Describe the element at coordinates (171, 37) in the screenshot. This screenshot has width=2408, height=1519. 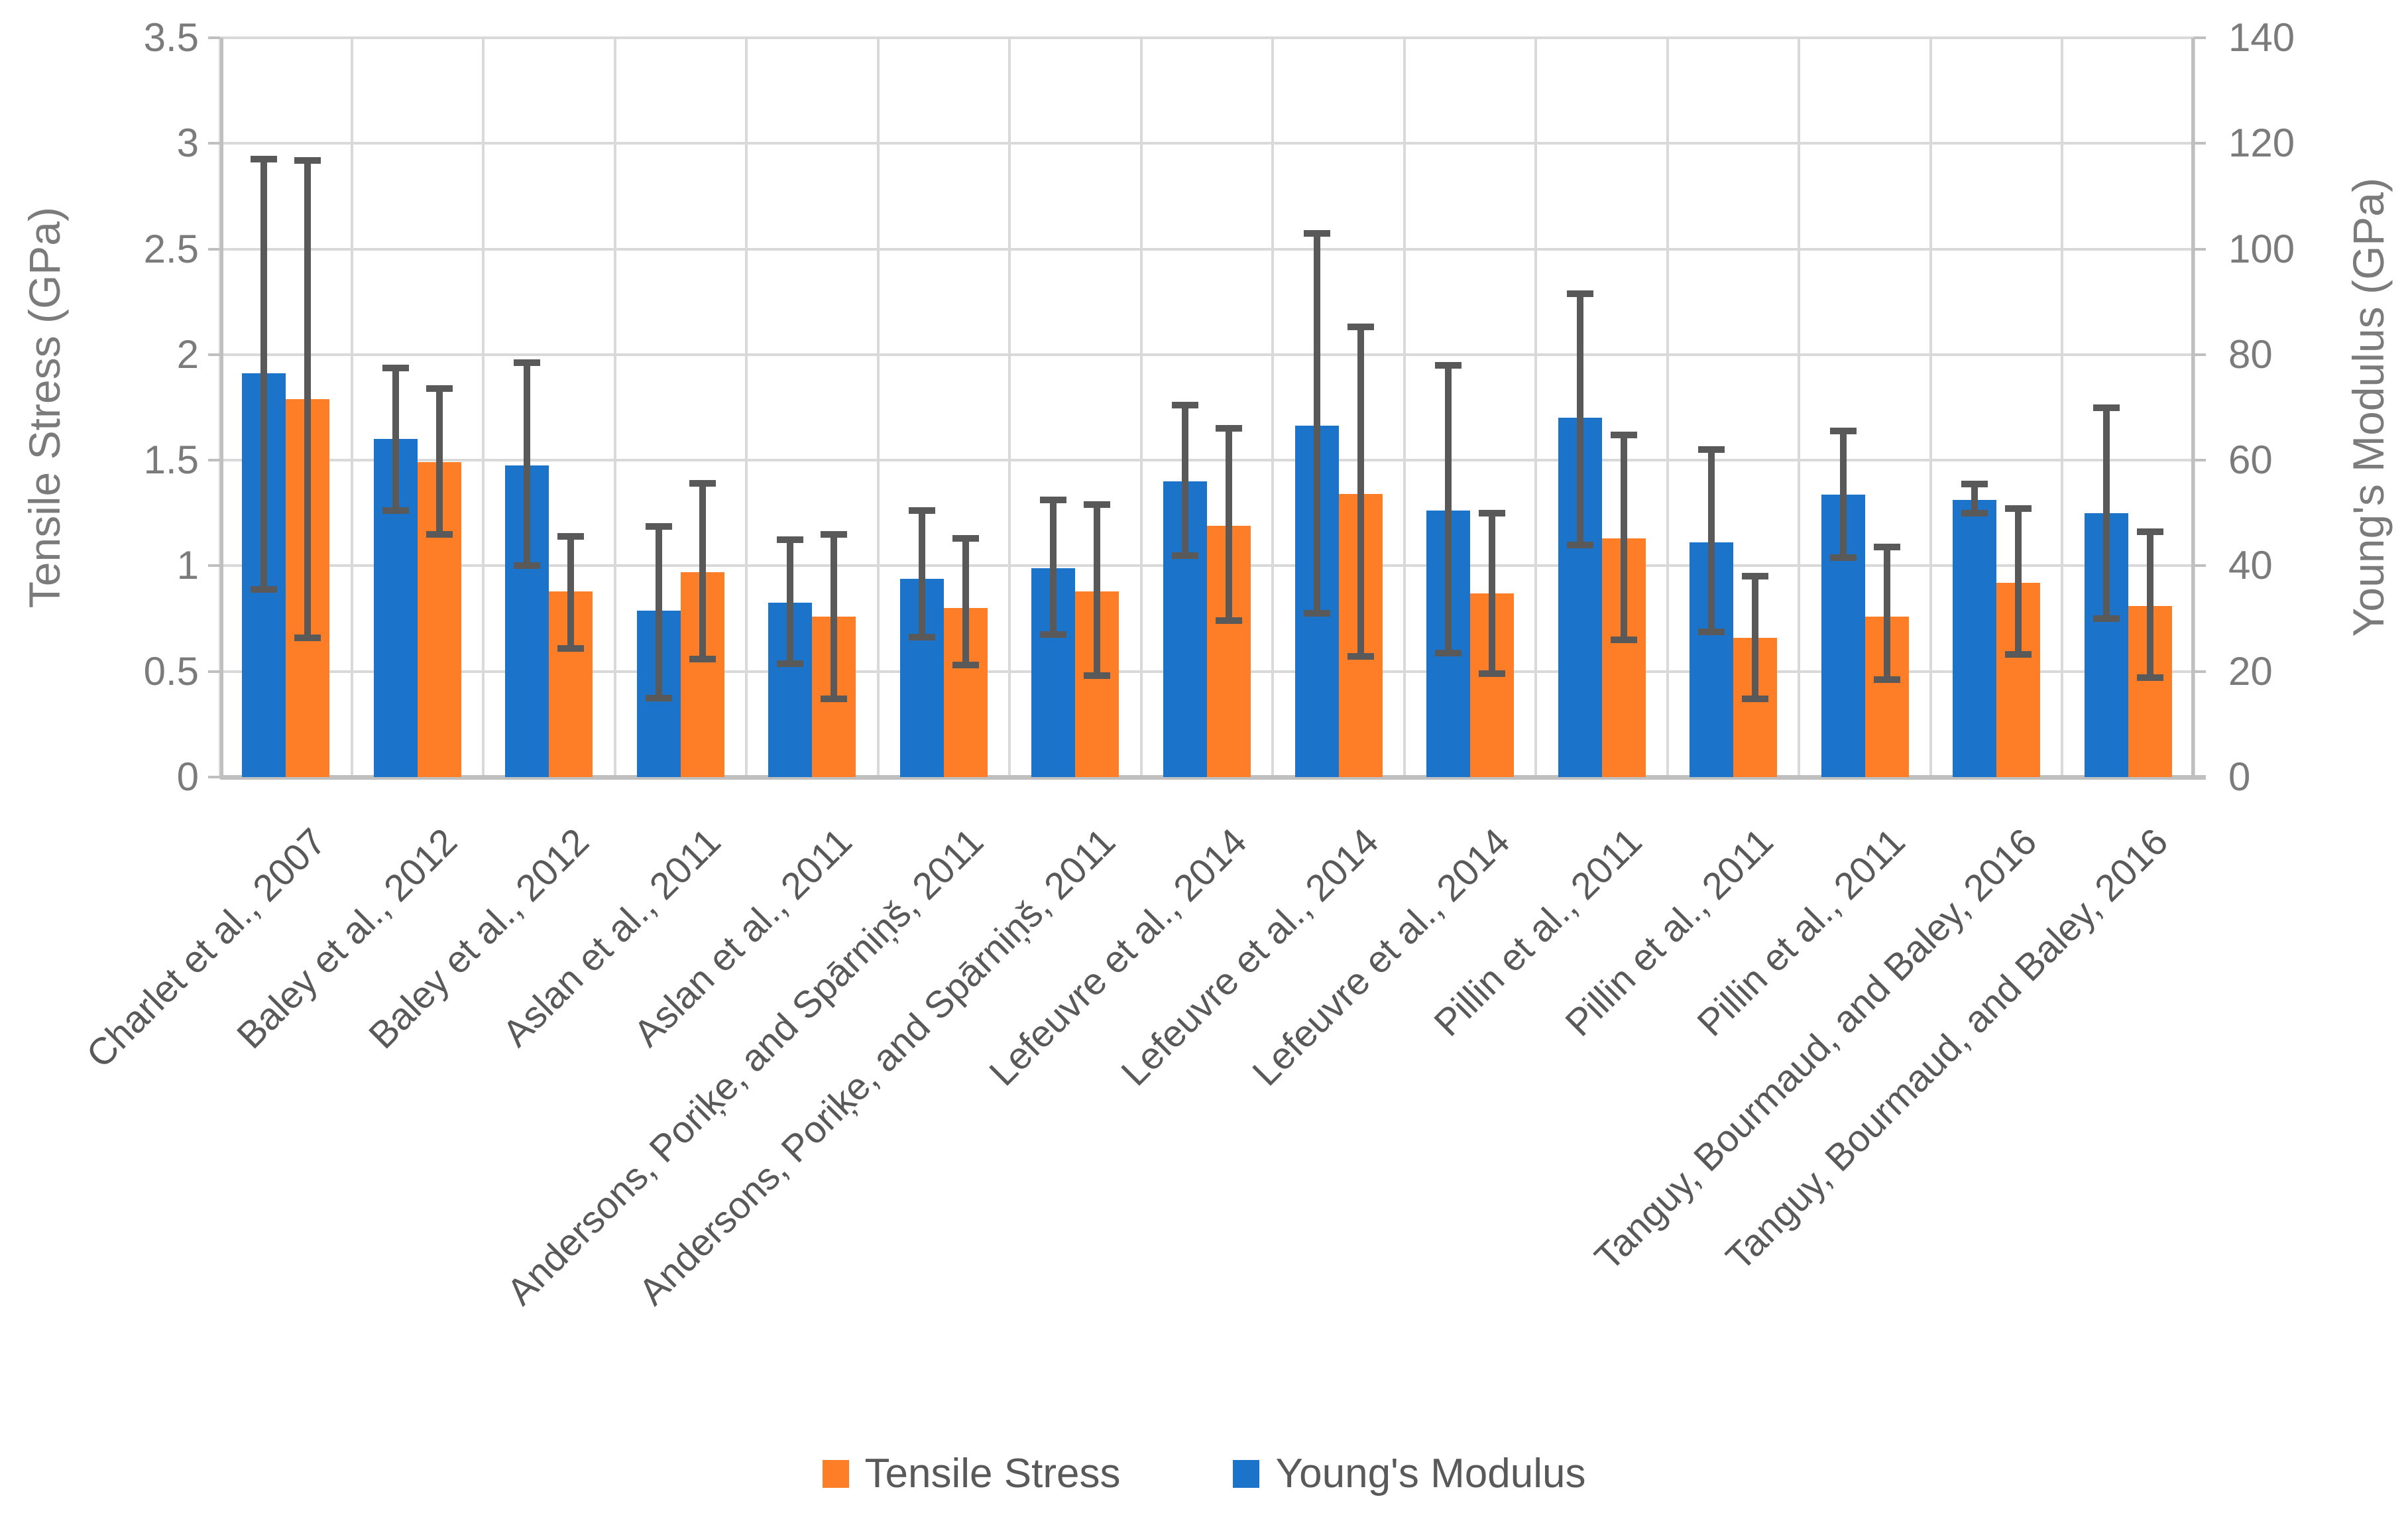
I see `left-axis-tick-label: 3.5` at that location.